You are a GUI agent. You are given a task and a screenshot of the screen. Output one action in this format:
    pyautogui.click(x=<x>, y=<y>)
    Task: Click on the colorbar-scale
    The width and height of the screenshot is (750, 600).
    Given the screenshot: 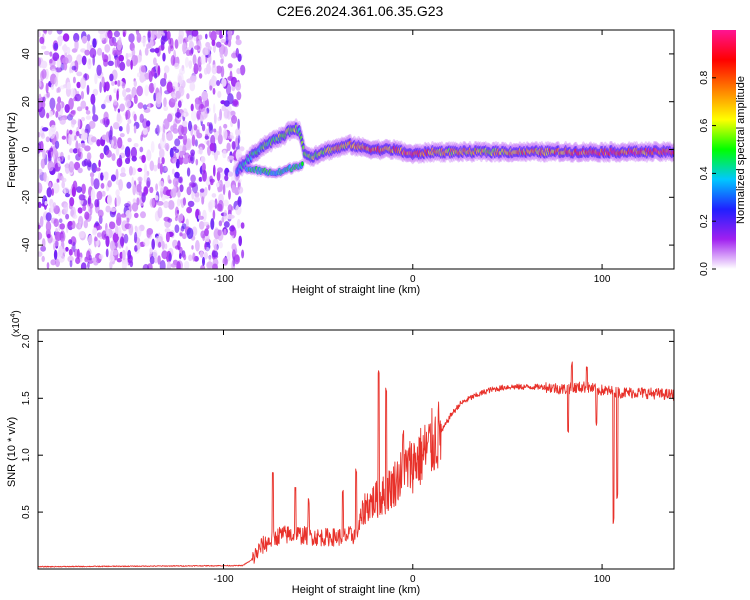 What is the action you would take?
    pyautogui.click(x=724, y=149)
    